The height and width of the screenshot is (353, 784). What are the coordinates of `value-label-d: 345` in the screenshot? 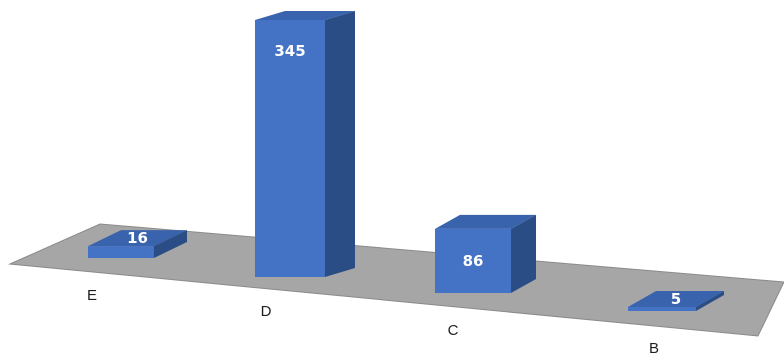 It's located at (289, 51).